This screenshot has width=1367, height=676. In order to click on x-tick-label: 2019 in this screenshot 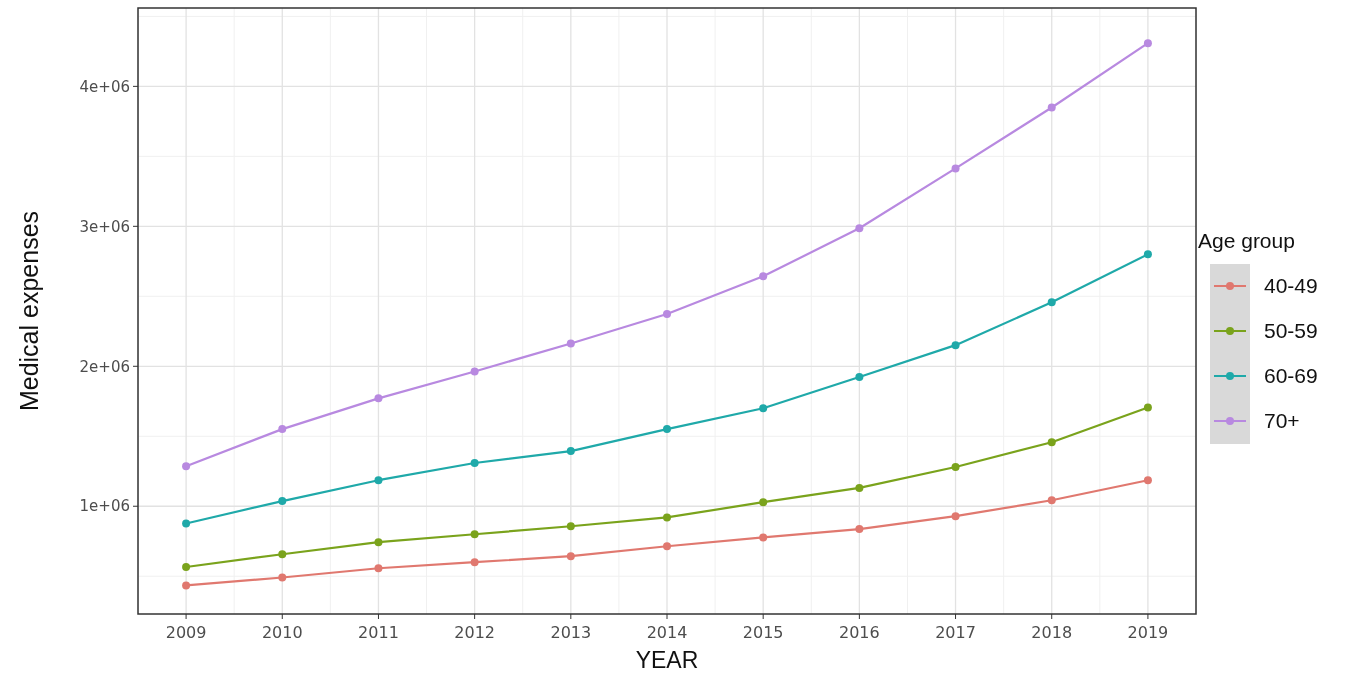, I will do `click(1148, 632)`.